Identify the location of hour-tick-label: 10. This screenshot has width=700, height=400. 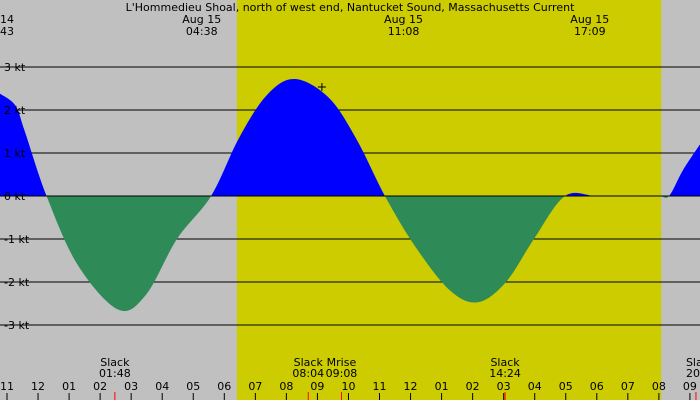
(348, 386).